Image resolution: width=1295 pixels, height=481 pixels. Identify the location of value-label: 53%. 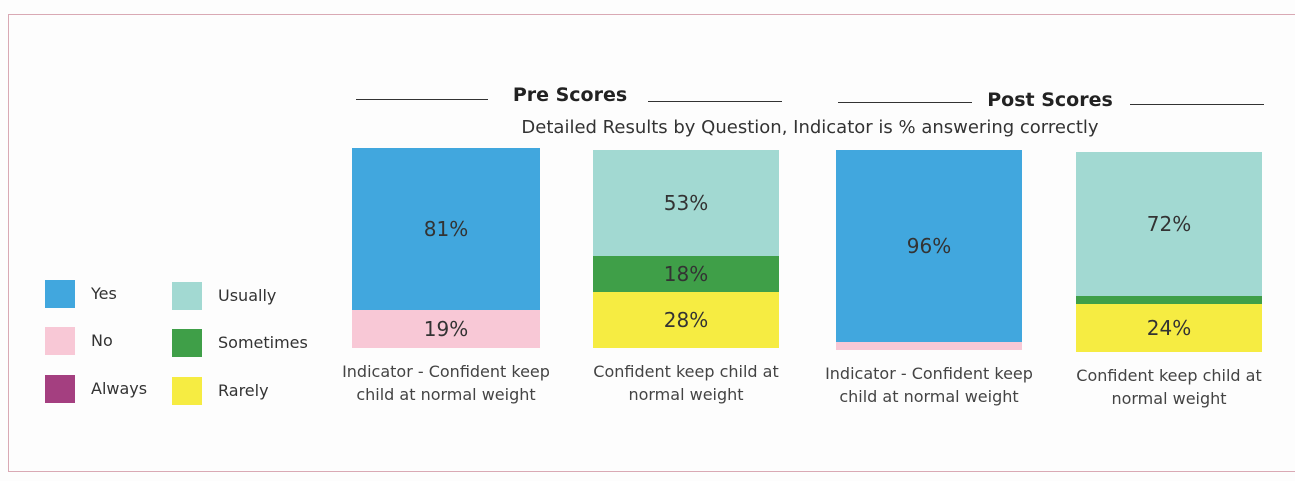
(686, 203).